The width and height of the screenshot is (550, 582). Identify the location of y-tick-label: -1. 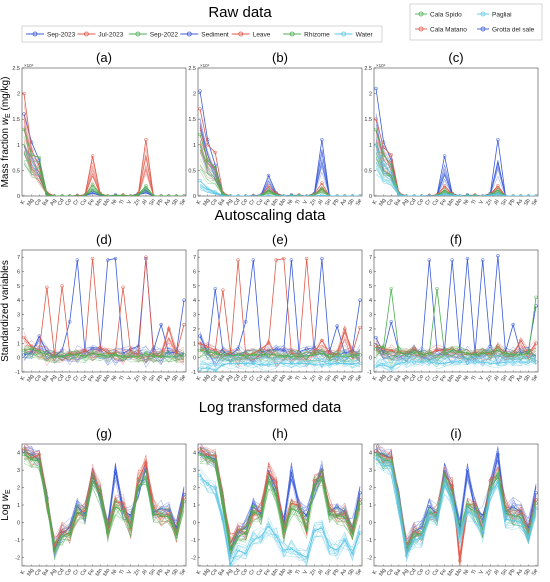
(193, 373).